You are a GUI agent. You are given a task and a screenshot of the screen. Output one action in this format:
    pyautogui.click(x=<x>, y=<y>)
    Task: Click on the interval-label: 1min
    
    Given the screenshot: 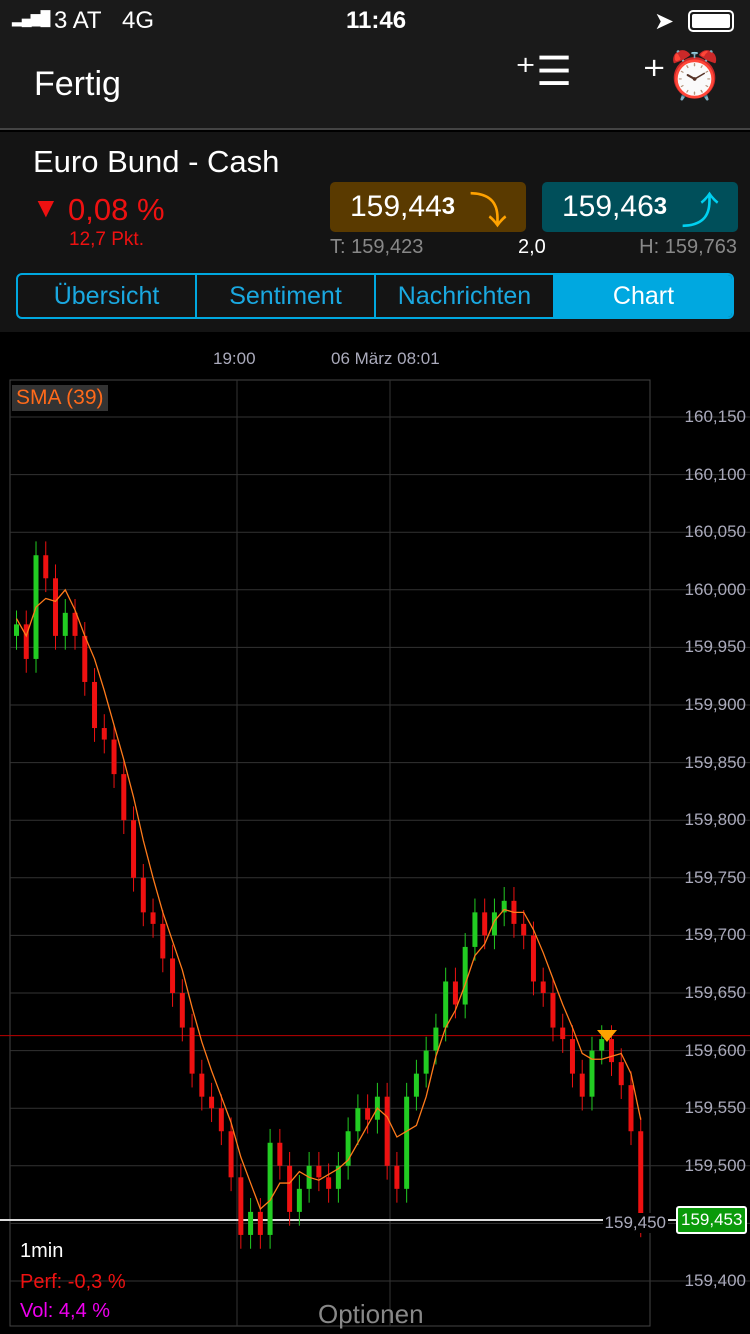 What is the action you would take?
    pyautogui.click(x=42, y=1251)
    